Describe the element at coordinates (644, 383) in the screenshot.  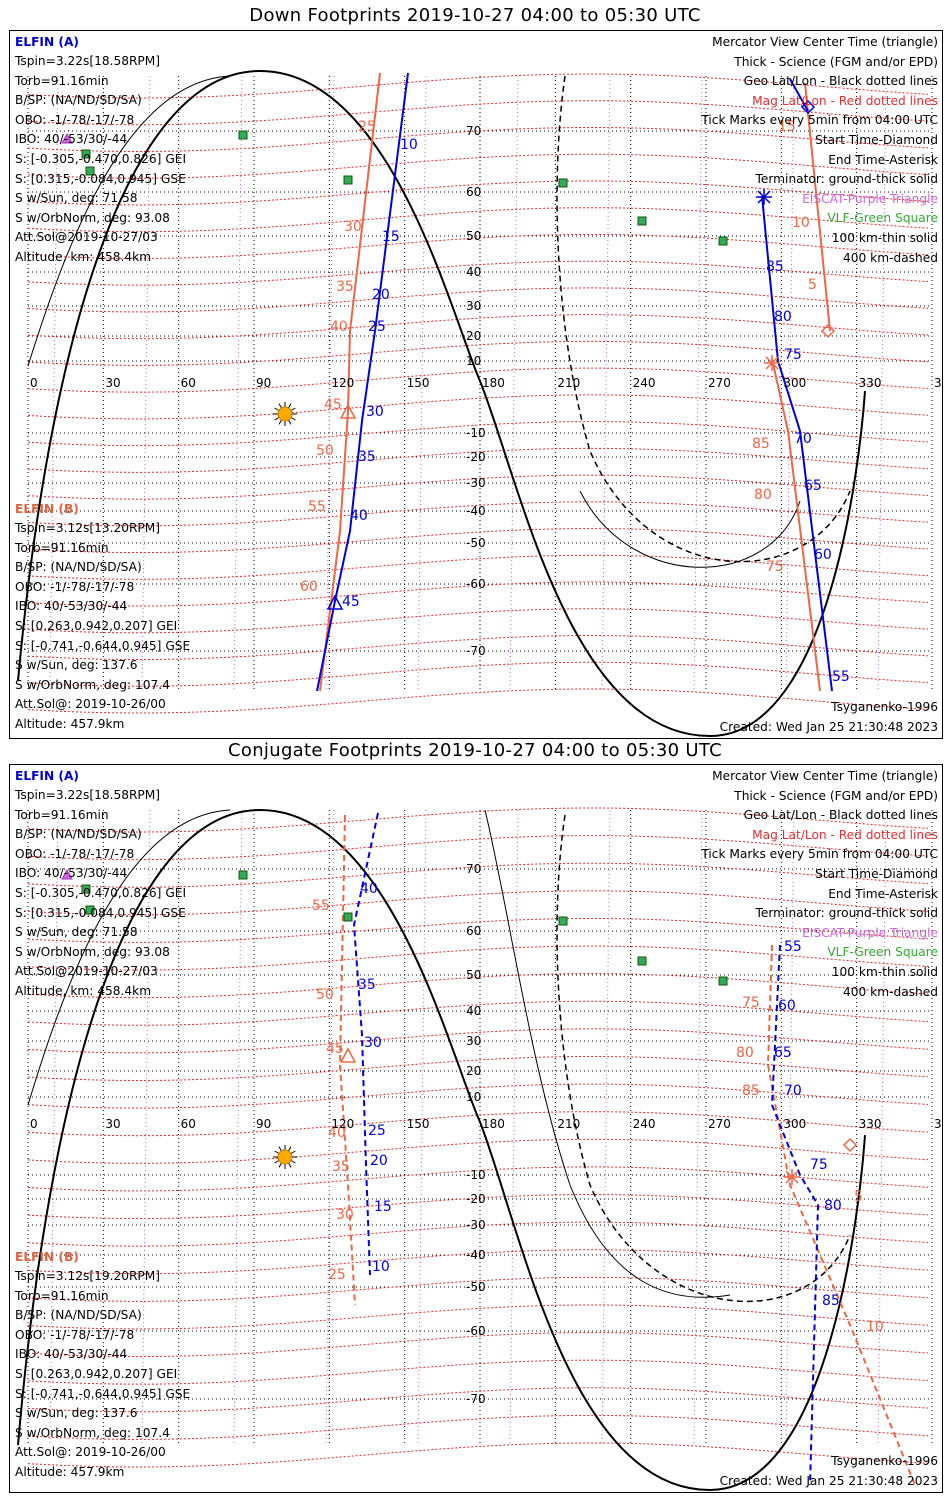
I see `lon-tick-label: 240` at that location.